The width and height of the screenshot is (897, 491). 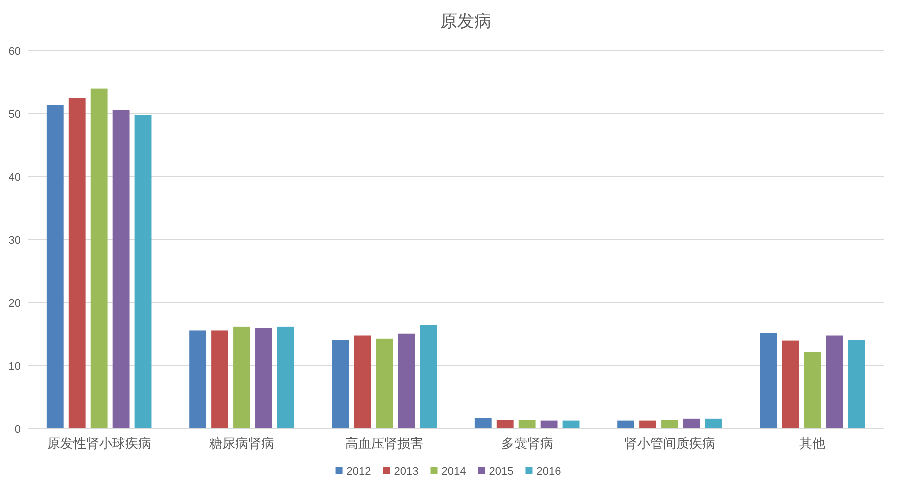 What do you see at coordinates (14, 52) in the screenshot?
I see `y-tick-label: 60` at bounding box center [14, 52].